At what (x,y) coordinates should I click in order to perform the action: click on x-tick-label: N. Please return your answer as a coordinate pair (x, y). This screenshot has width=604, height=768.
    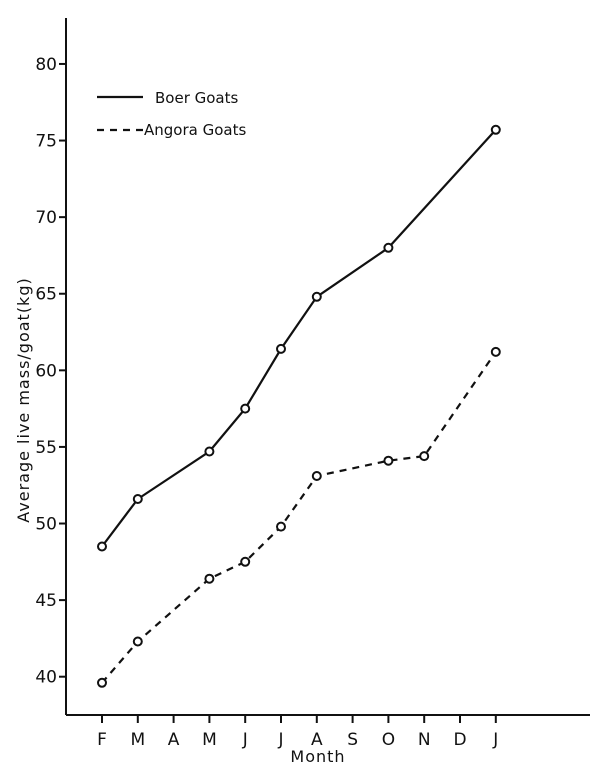
    Looking at the image, I should click on (424, 740).